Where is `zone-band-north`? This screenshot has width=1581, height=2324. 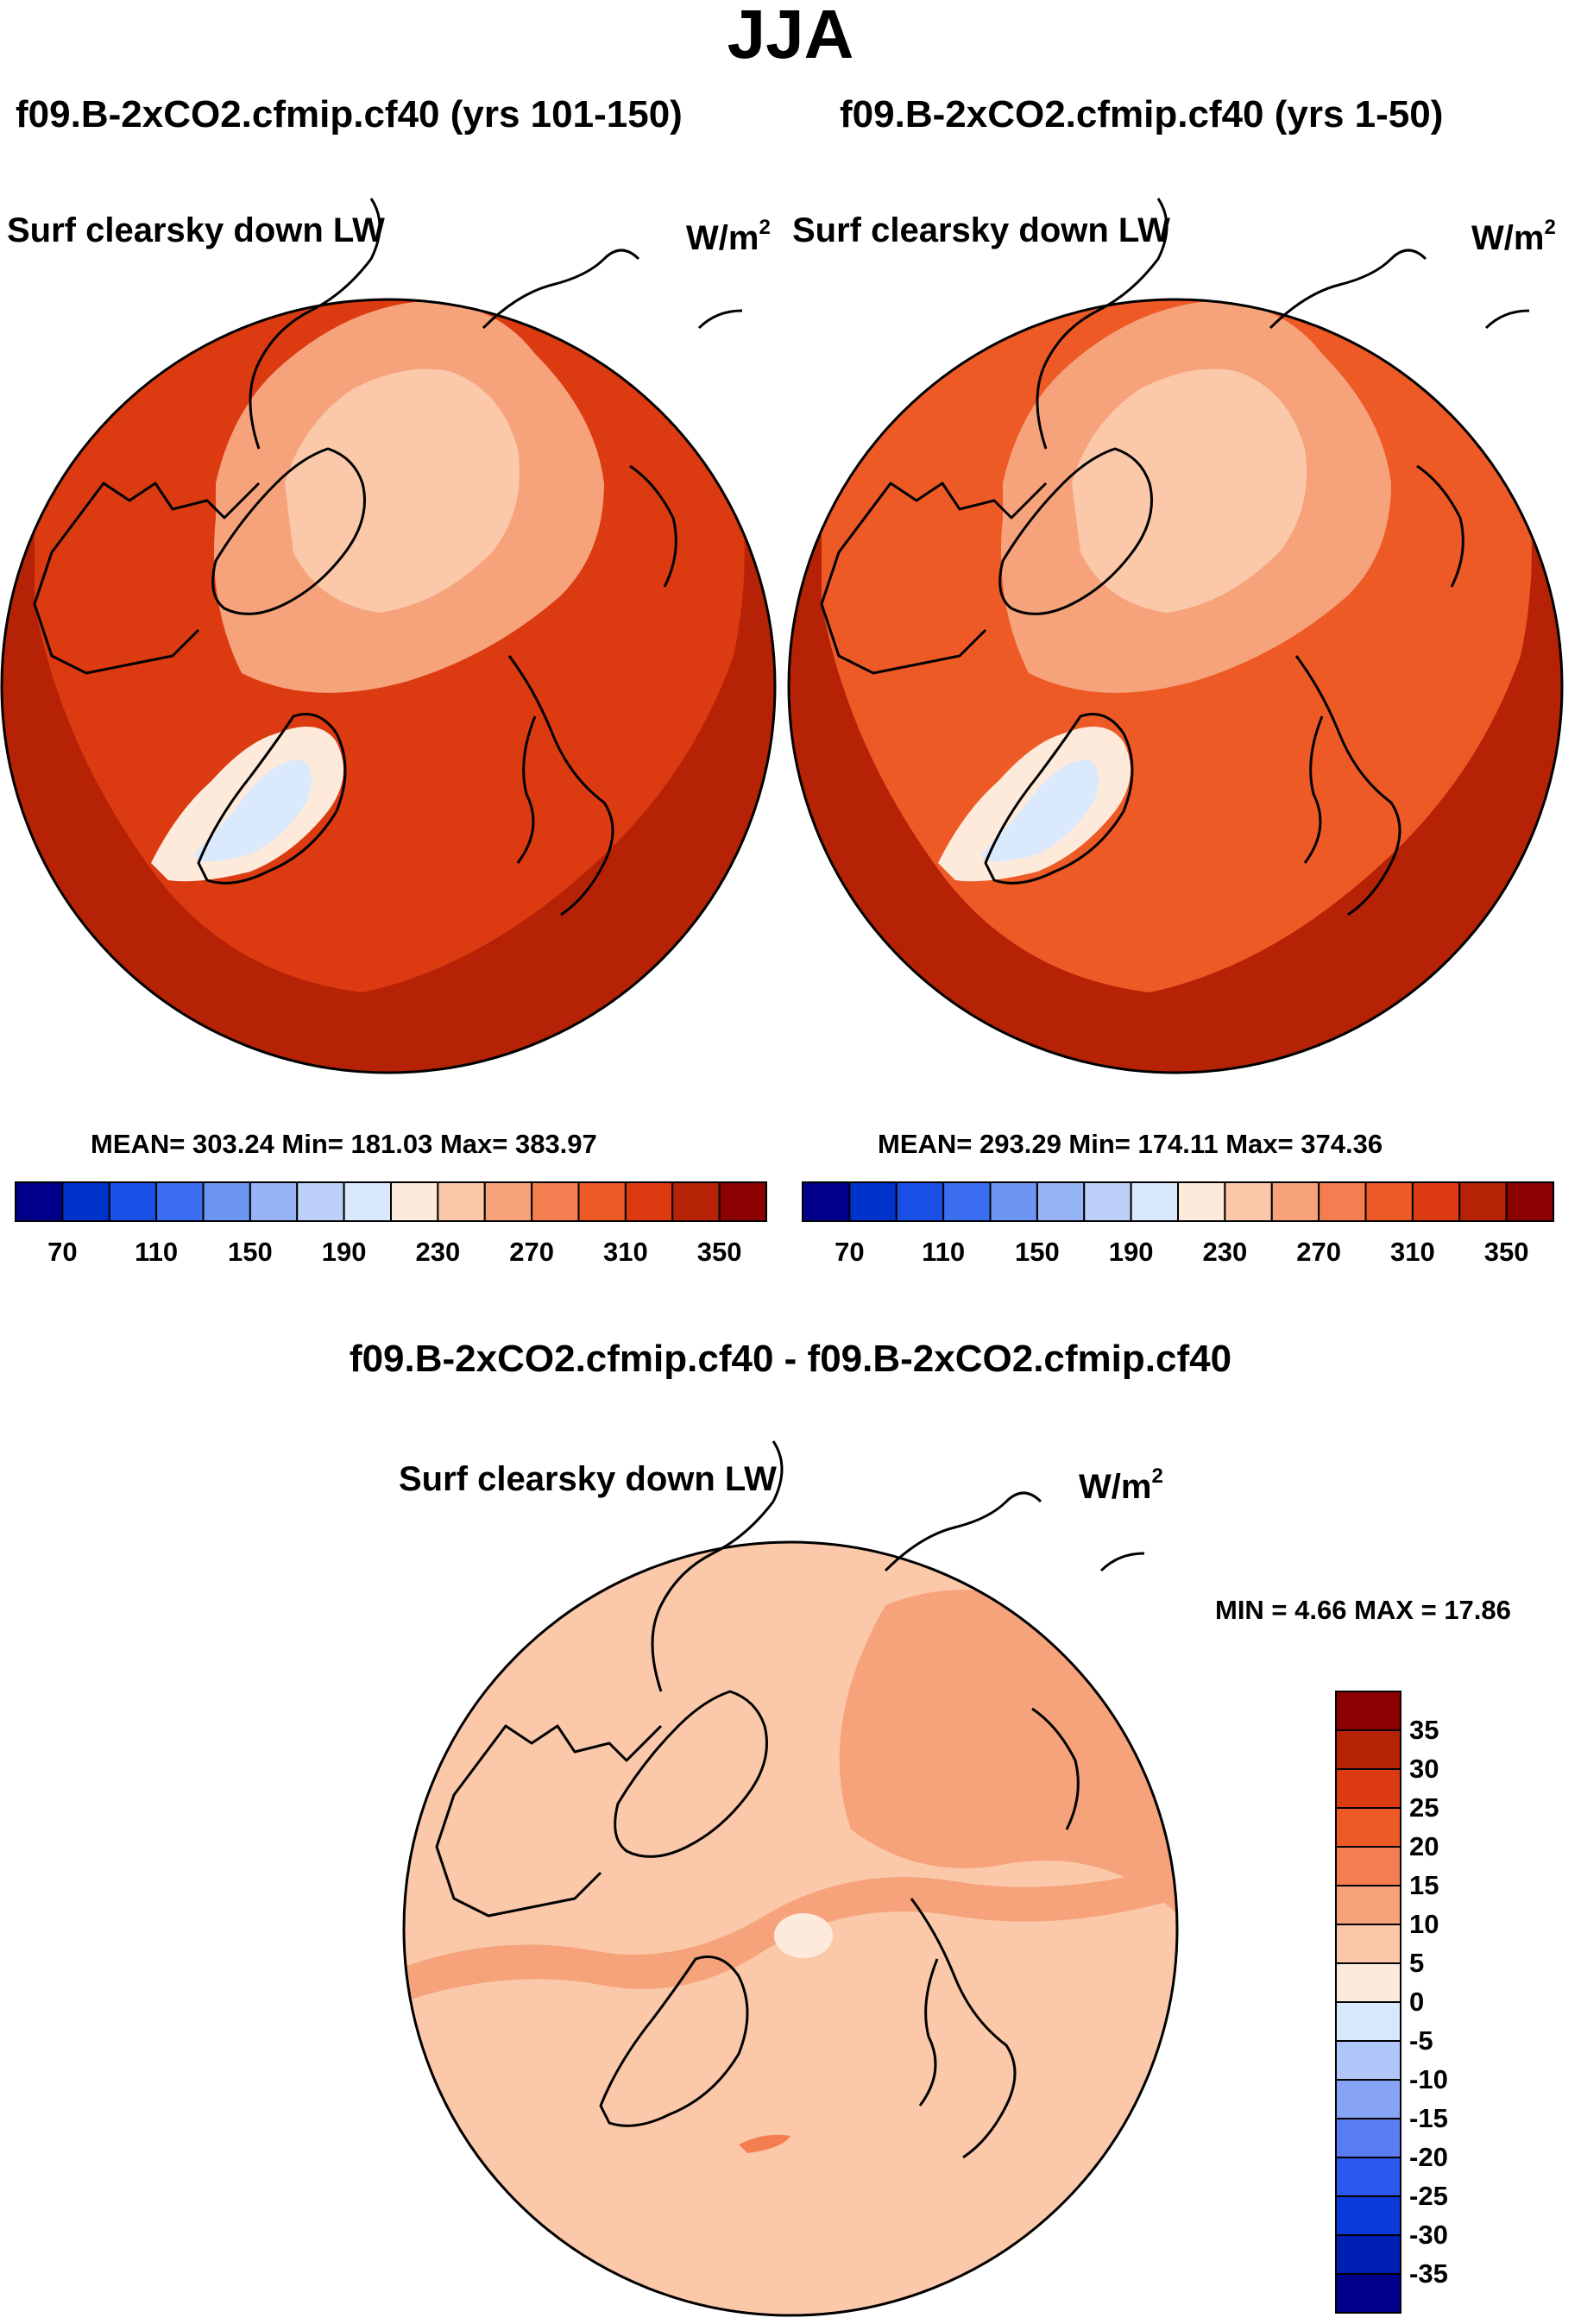 zone-band-north is located at coordinates (790, 1372).